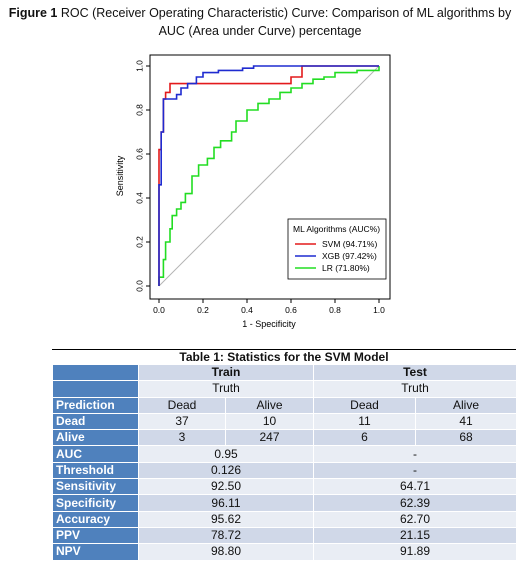 The width and height of the screenshot is (520, 580). Describe the element at coordinates (226, 503) in the screenshot. I see `table-cell: 96.11` at that location.